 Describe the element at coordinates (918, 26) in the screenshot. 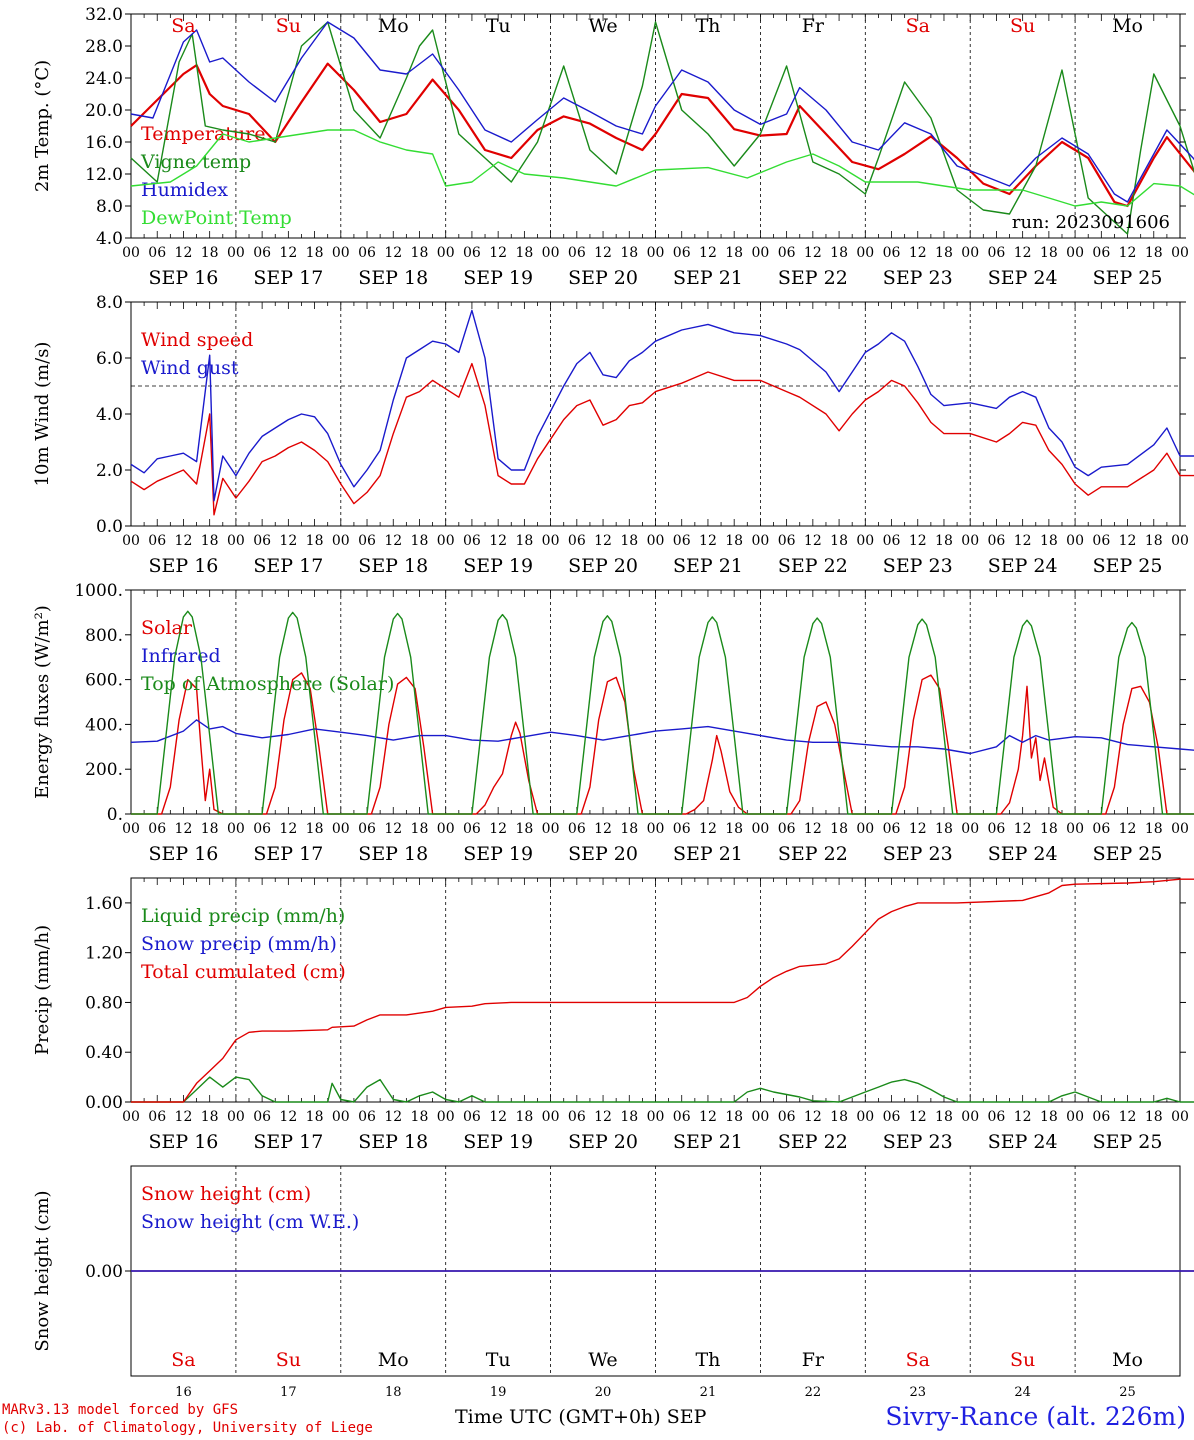

I see `day-of-week-top: Sa` at that location.